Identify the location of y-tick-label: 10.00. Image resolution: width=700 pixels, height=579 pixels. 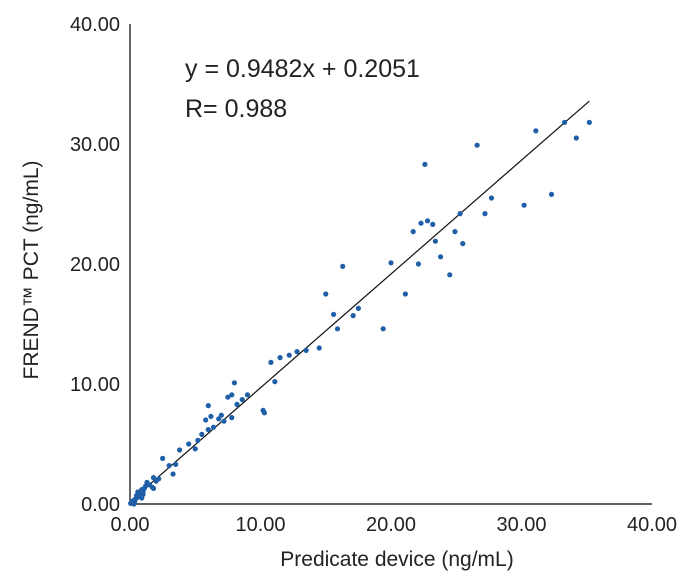
(95, 385).